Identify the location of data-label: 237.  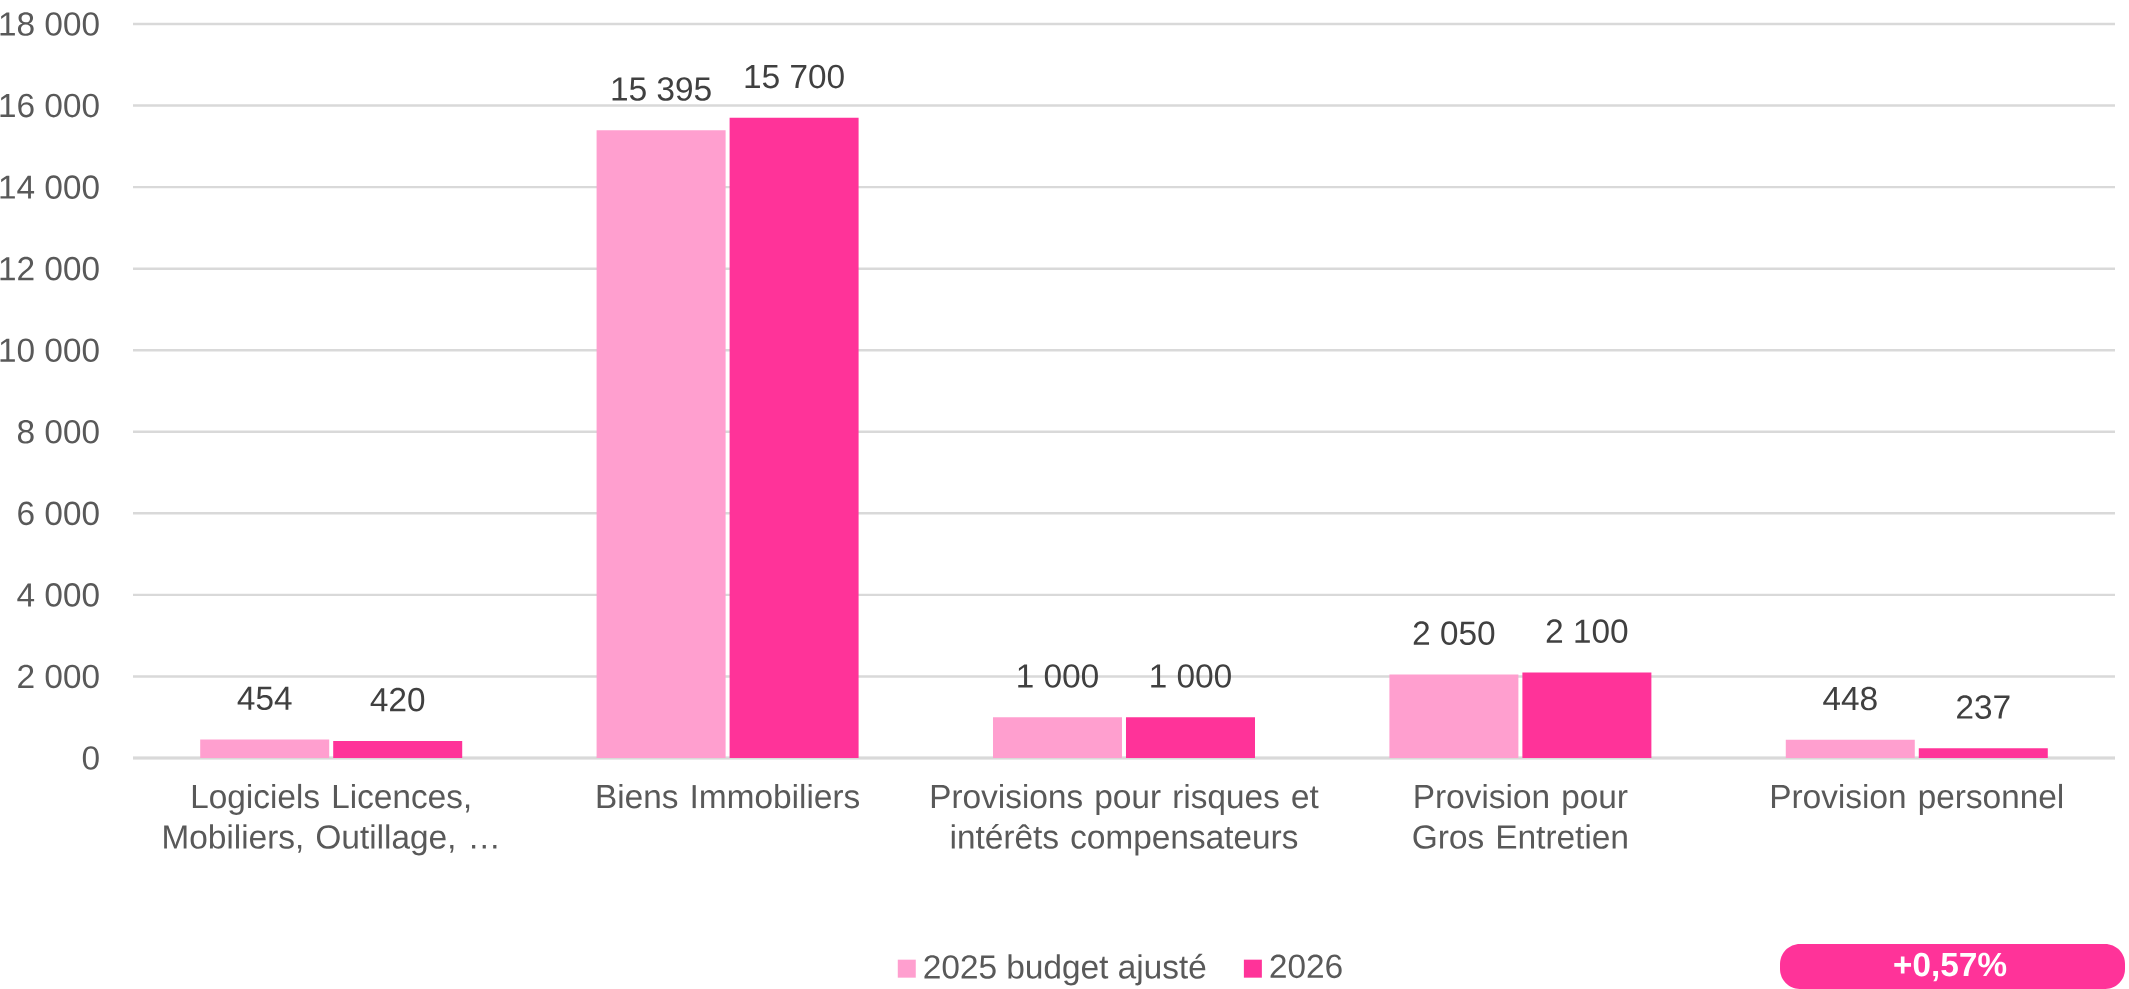
(1983, 707).